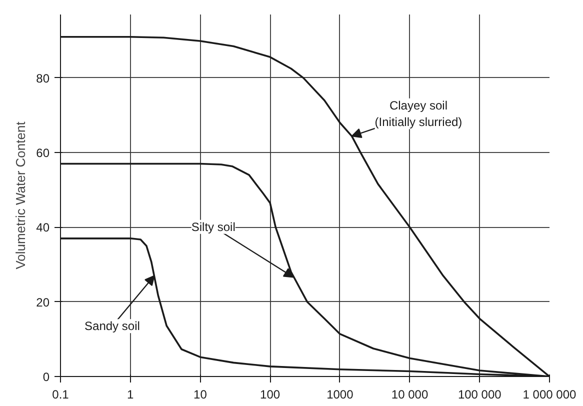 The height and width of the screenshot is (406, 583). I want to click on x-tick-label: 1000, so click(340, 395).